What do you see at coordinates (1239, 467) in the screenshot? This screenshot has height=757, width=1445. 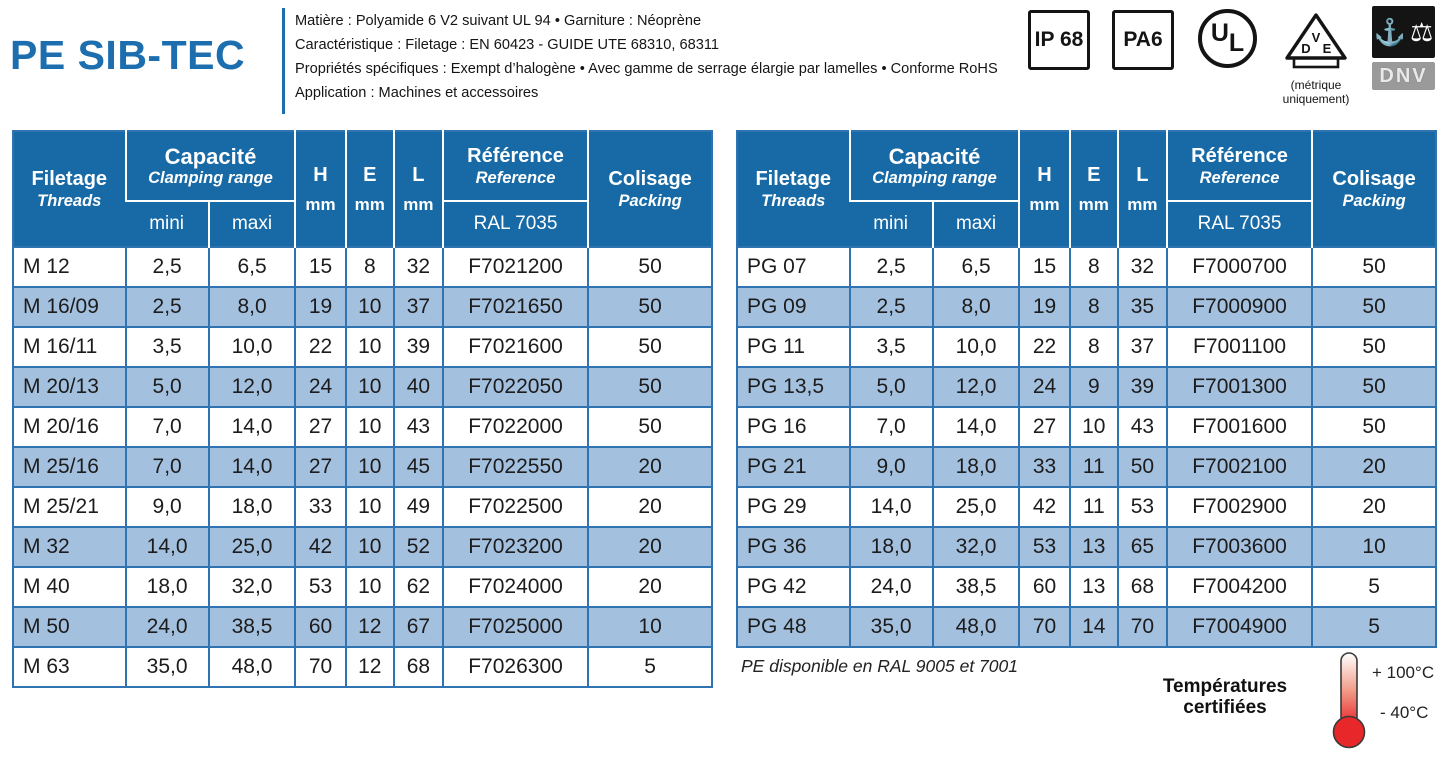 I see `value-cell: F7002100` at bounding box center [1239, 467].